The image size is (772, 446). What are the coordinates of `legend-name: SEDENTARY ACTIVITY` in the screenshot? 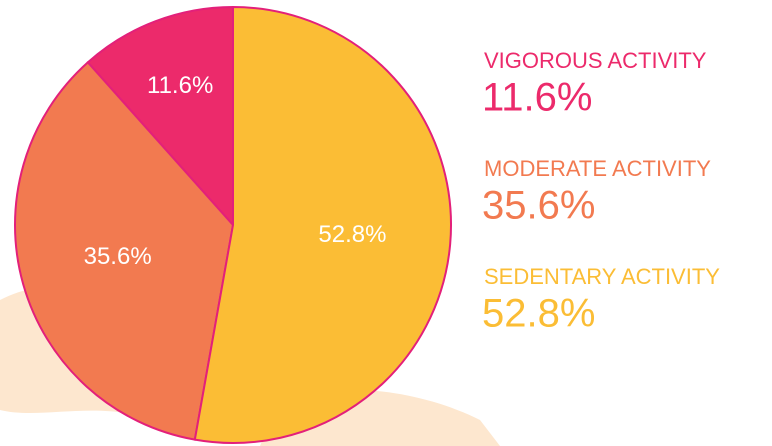 It's located at (602, 276).